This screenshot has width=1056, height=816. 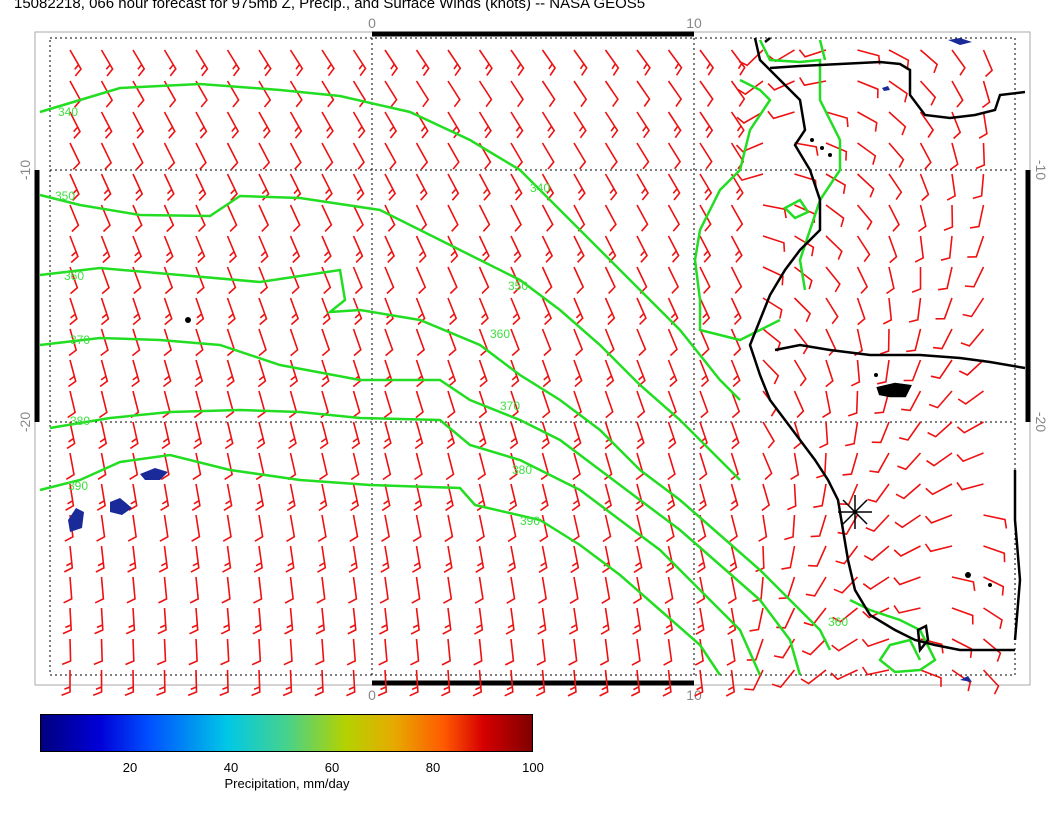 I want to click on station-asterisk-icon, so click(x=855, y=512).